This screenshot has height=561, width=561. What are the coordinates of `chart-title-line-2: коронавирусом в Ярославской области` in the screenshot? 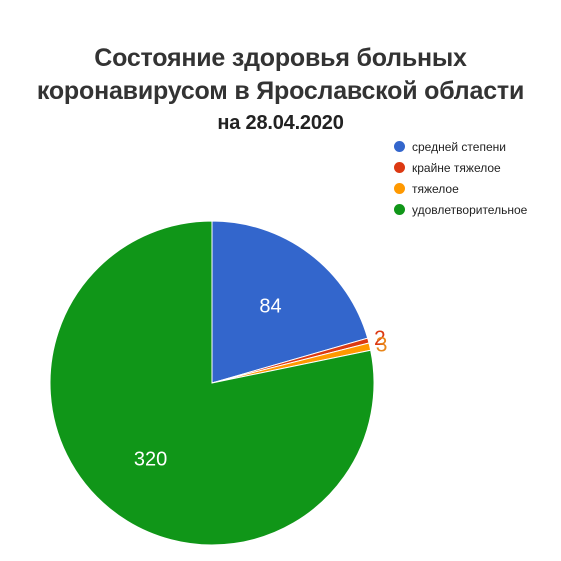 It's located at (280, 91).